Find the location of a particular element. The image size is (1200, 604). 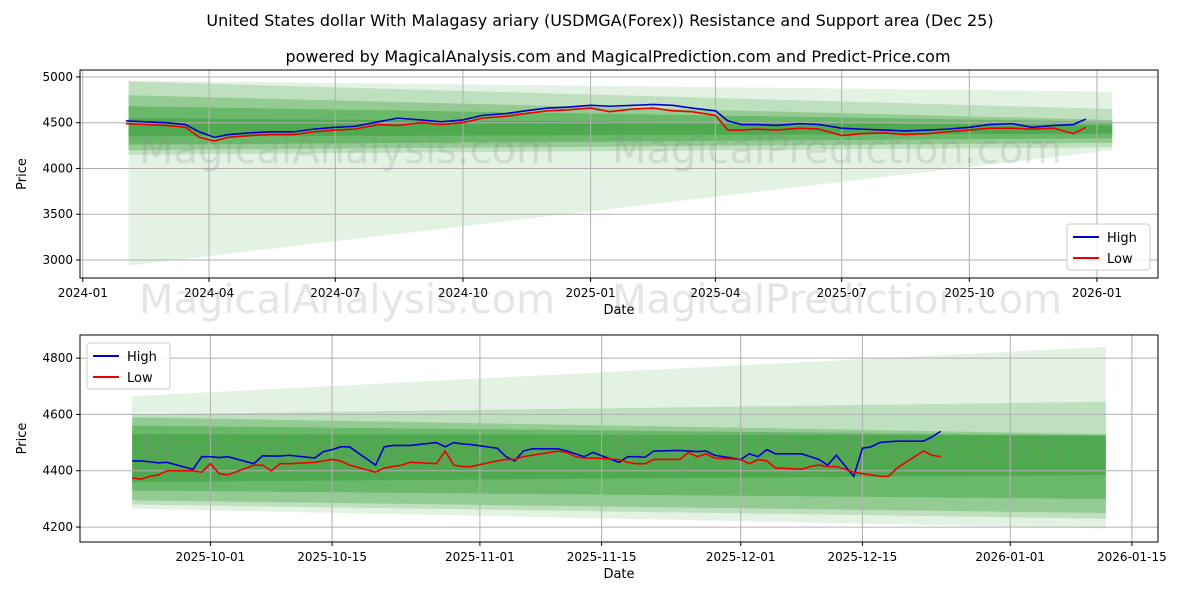

x-tick-label: 2025-11-01 is located at coordinates (480, 557).